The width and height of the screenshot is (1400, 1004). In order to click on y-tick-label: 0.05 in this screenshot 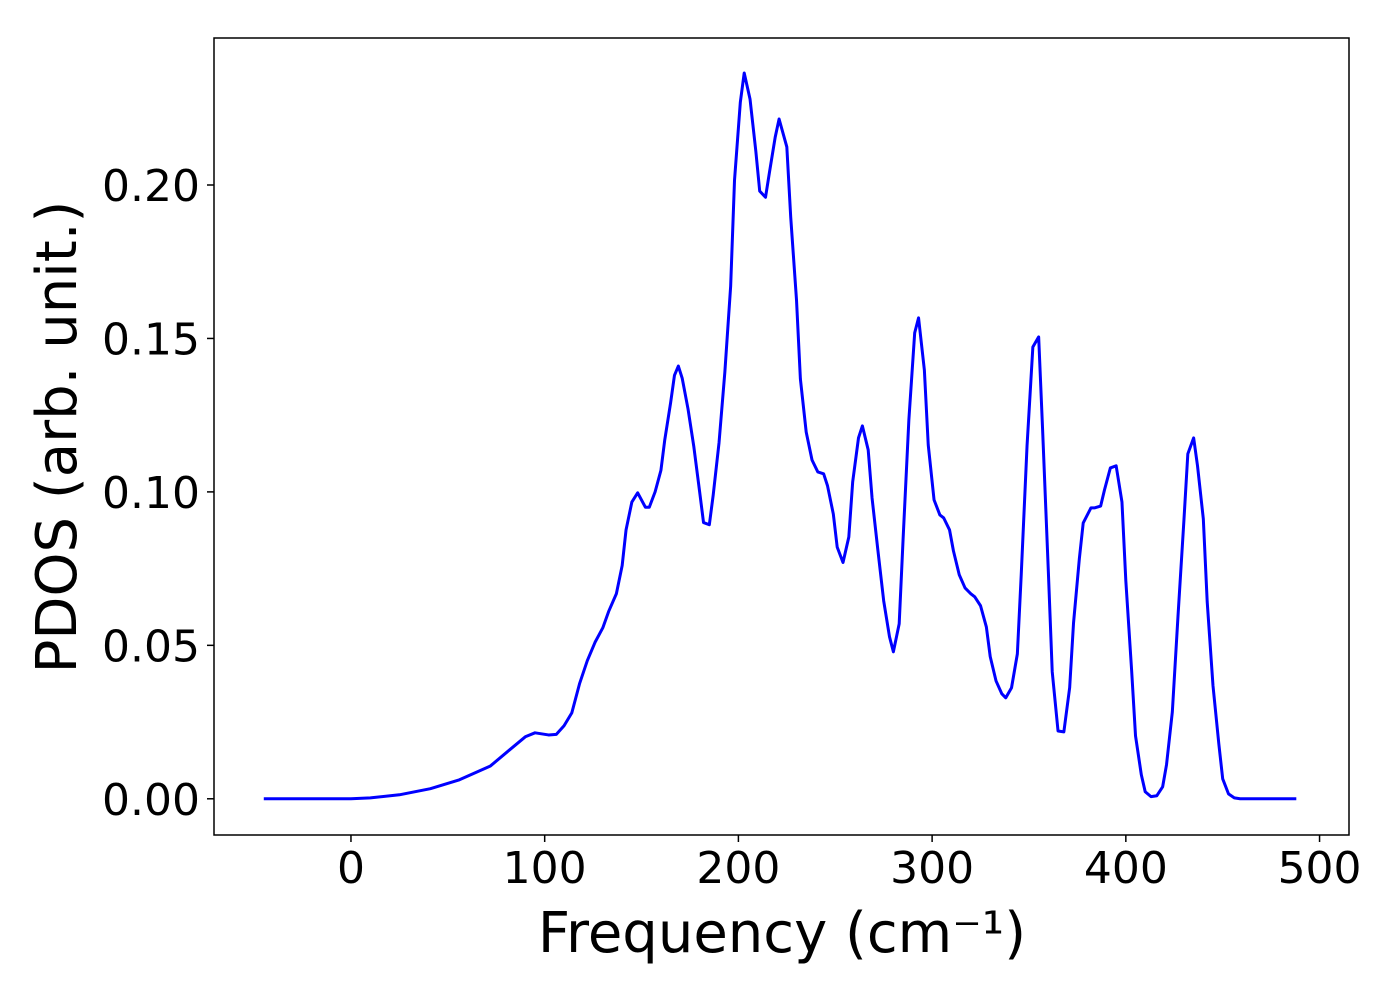, I will do `click(151, 646)`.